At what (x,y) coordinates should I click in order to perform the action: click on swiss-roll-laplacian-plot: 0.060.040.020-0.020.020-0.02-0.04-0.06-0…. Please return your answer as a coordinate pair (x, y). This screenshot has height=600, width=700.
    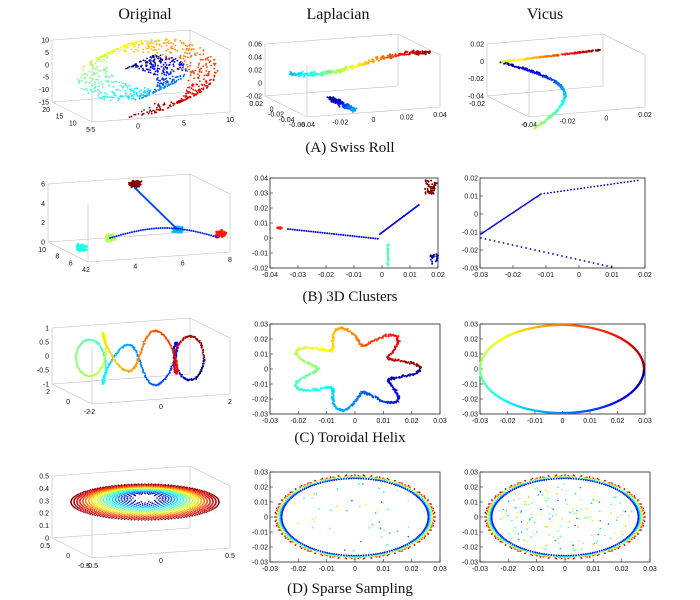
    Looking at the image, I should click on (346, 81).